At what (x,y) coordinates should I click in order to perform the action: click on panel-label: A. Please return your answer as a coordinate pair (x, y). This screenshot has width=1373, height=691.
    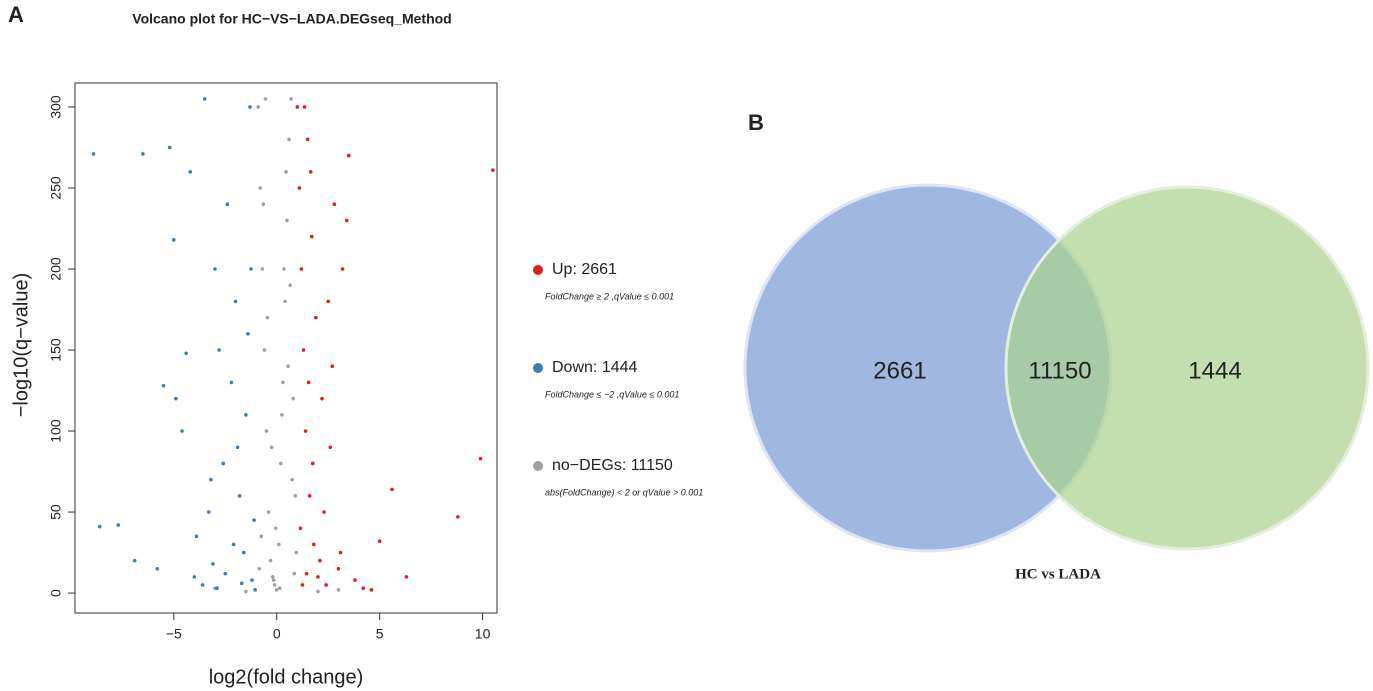
    Looking at the image, I should click on (16, 14).